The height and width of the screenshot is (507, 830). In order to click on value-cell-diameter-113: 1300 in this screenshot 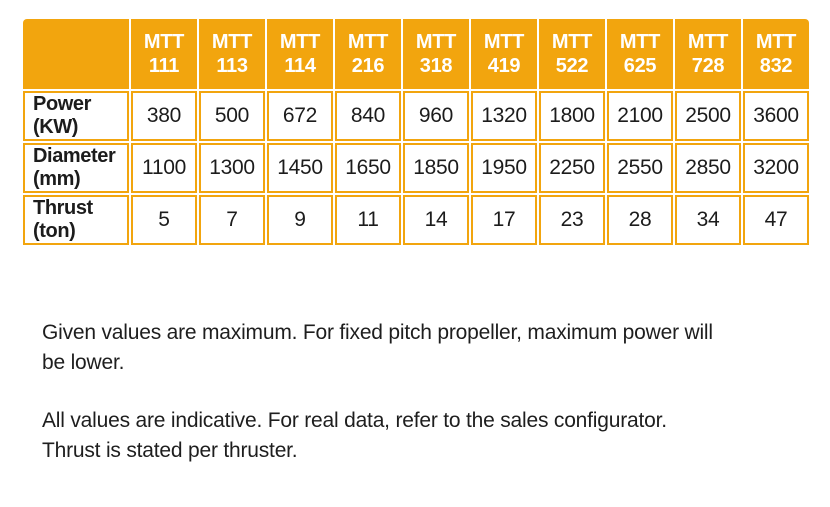, I will do `click(232, 168)`.